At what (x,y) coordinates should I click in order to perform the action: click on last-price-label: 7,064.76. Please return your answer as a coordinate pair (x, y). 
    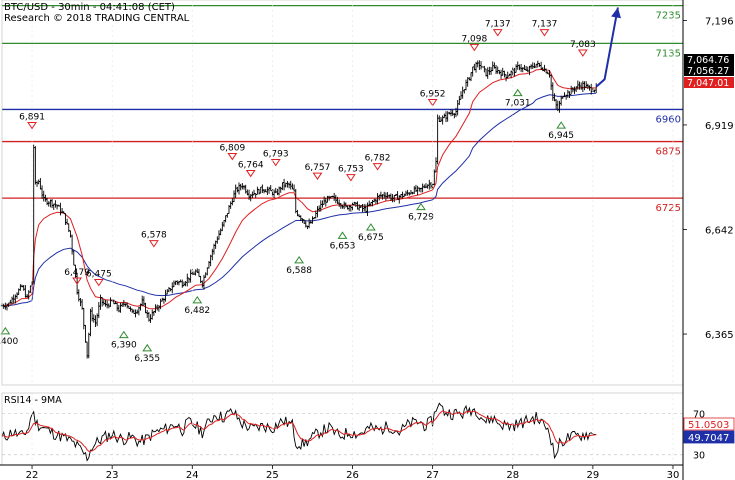
    Looking at the image, I should click on (708, 60).